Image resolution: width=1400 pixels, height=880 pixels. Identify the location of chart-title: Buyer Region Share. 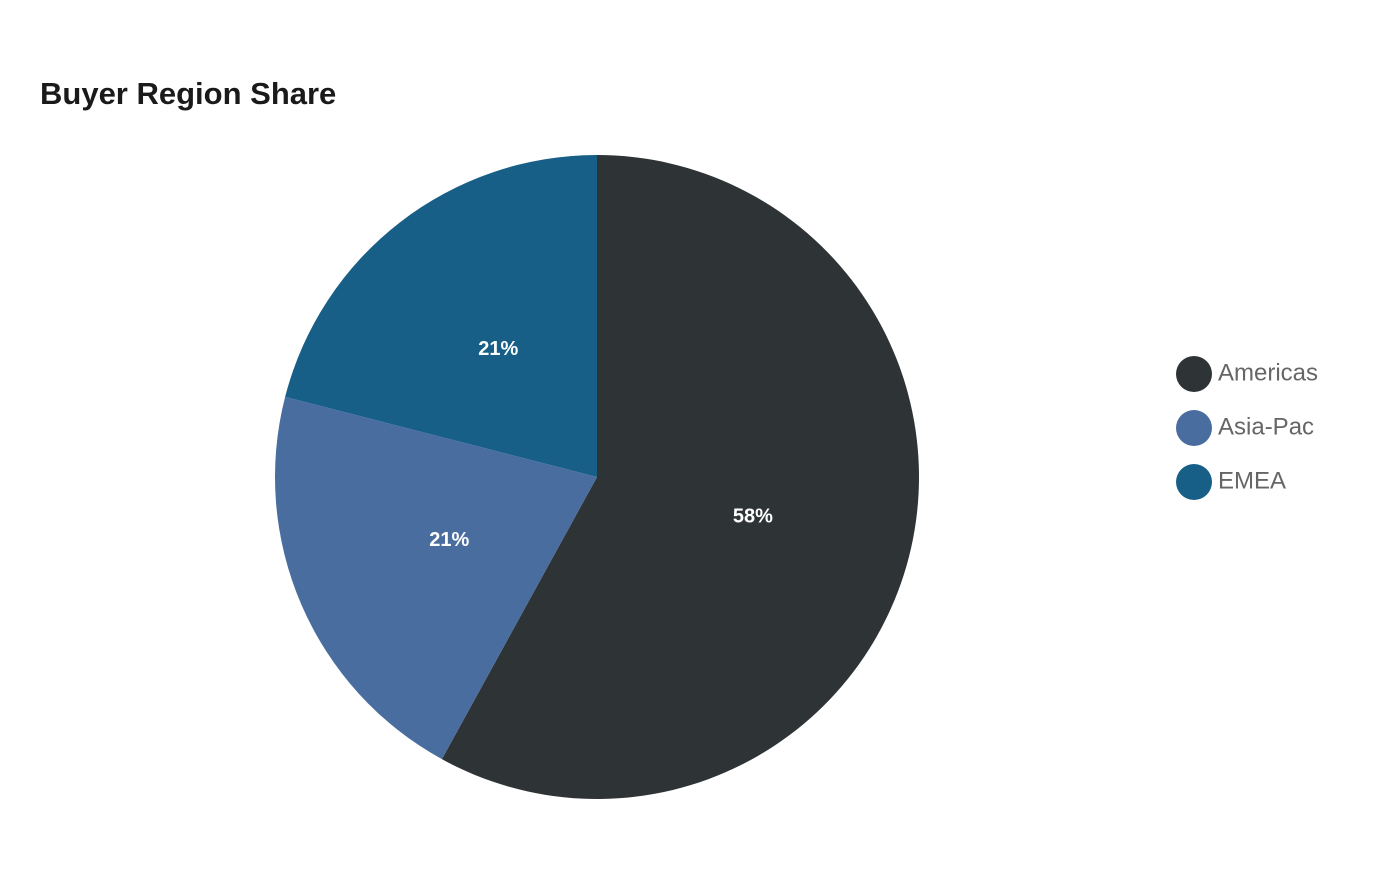
(188, 93).